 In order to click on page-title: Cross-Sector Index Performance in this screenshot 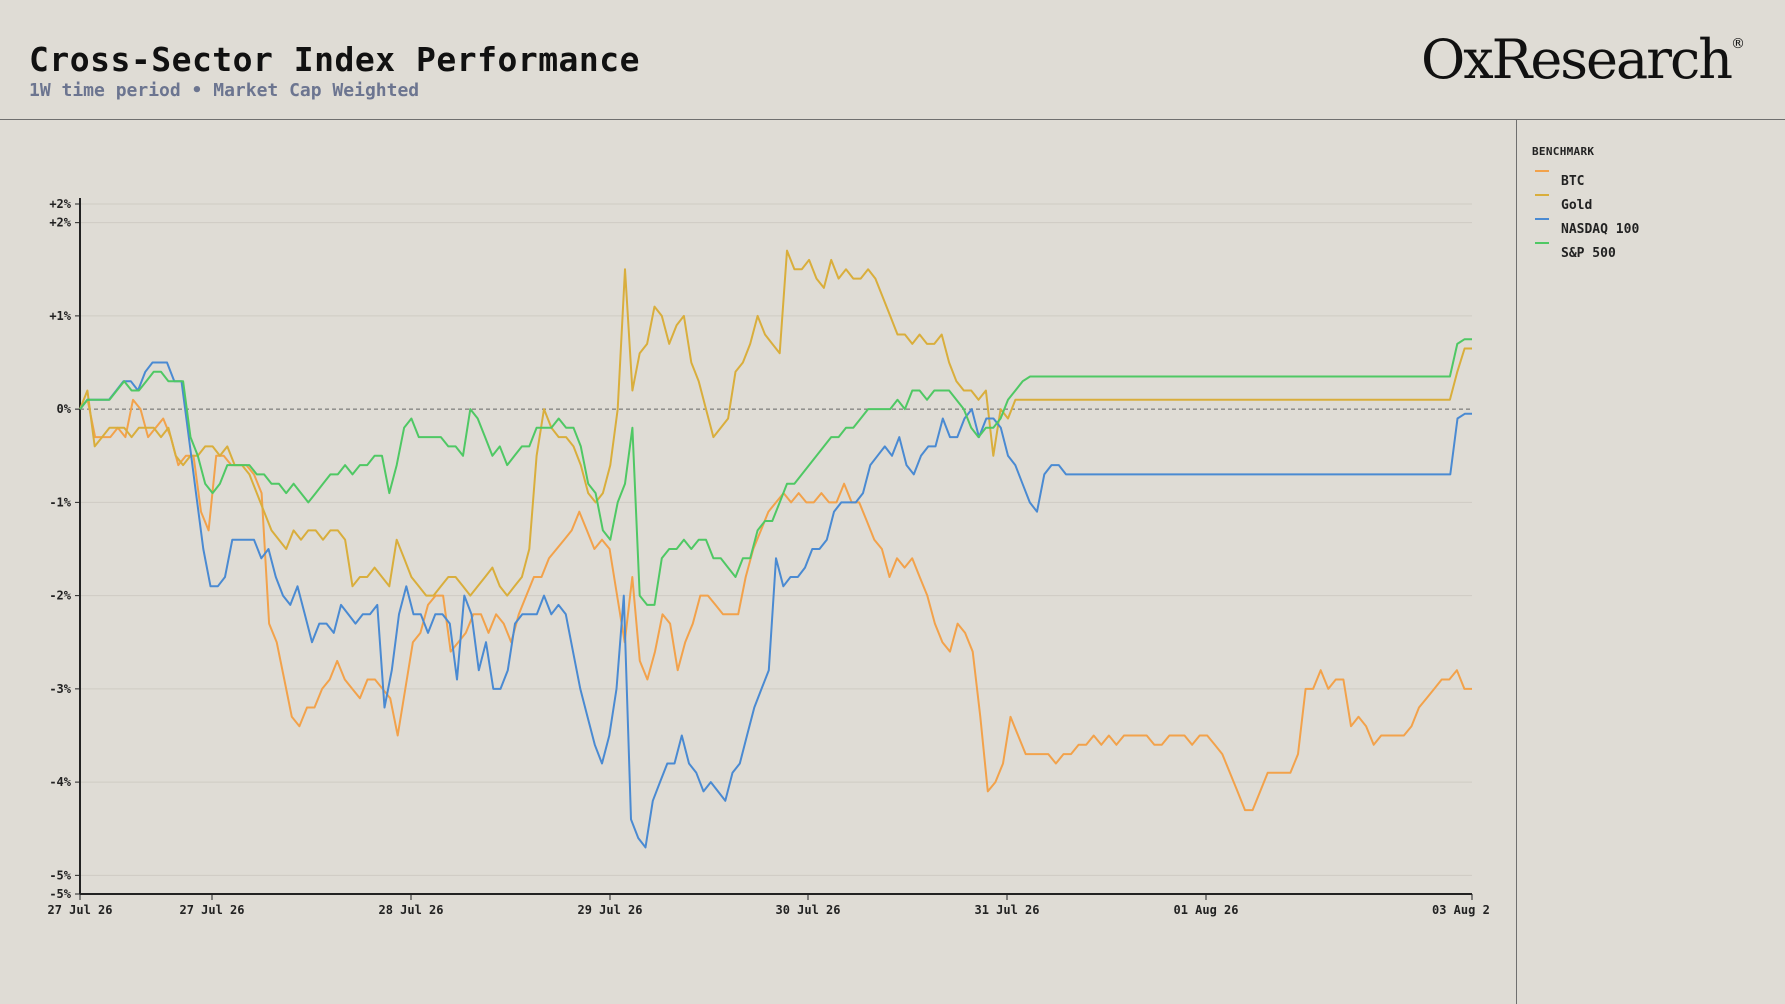, I will do `click(335, 59)`.